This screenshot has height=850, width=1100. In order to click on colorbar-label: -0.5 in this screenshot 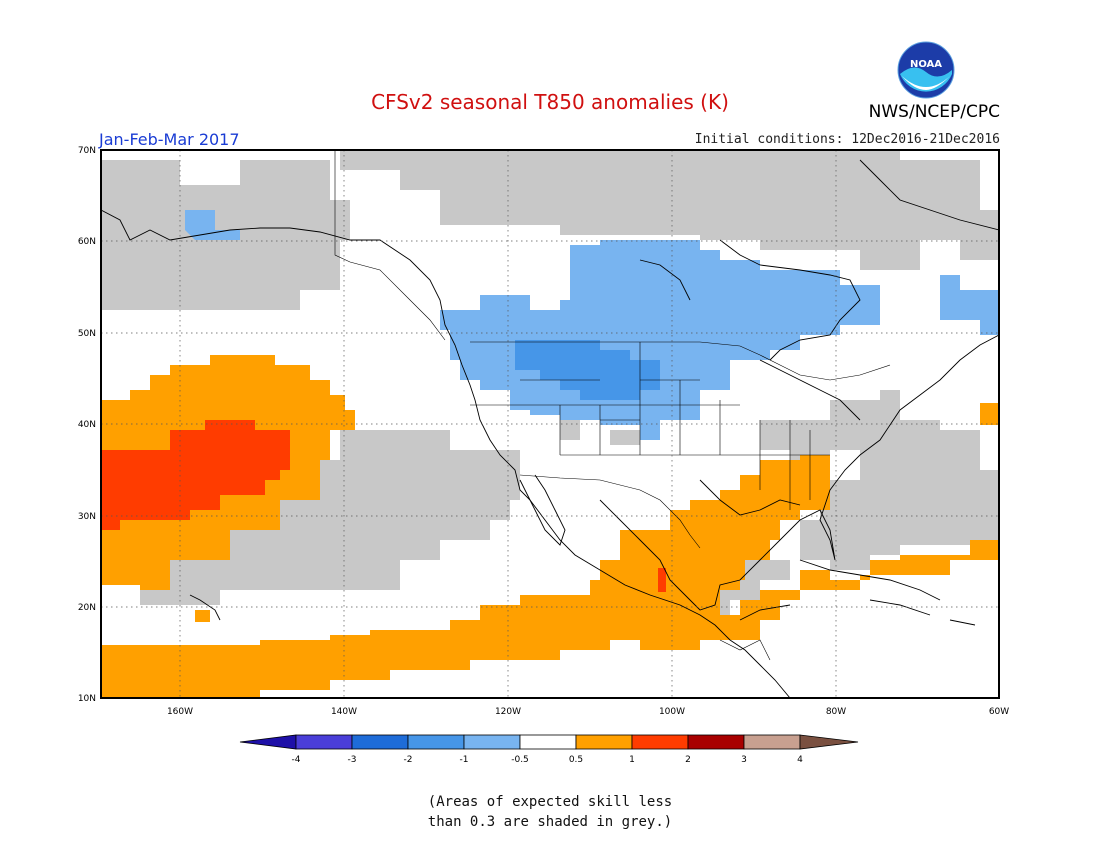, I will do `click(520, 760)`.